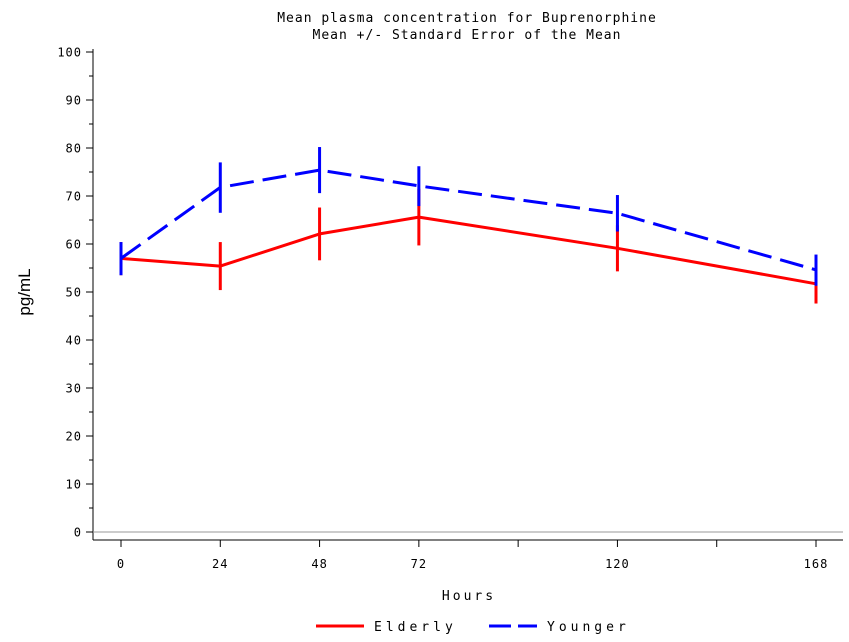 The image size is (849, 642). I want to click on y-tick-label: 0, so click(78, 533).